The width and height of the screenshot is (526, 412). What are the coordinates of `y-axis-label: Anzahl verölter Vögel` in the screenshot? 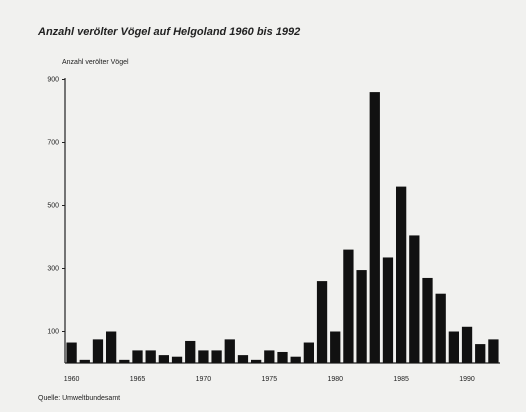 It's located at (95, 62).